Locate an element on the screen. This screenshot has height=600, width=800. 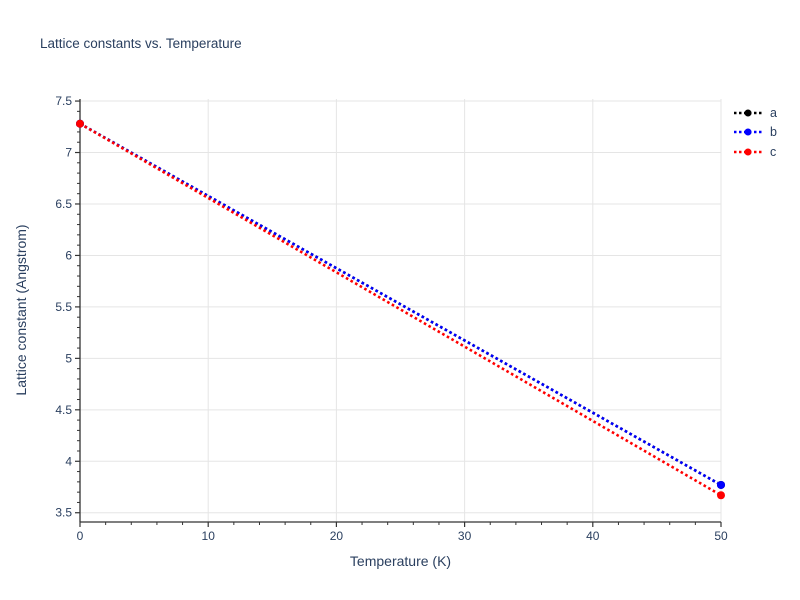
x-tick-label: 20 is located at coordinates (337, 536).